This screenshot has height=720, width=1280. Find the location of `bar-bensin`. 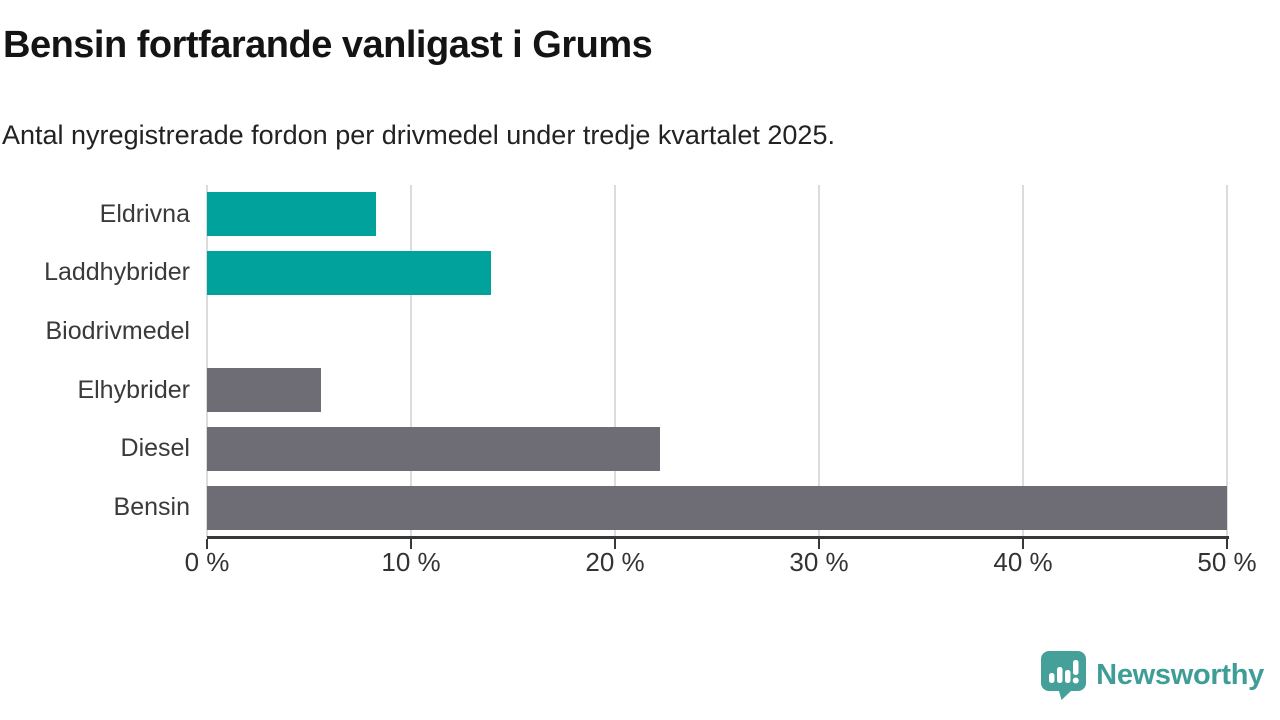

bar-bensin is located at coordinates (717, 507).